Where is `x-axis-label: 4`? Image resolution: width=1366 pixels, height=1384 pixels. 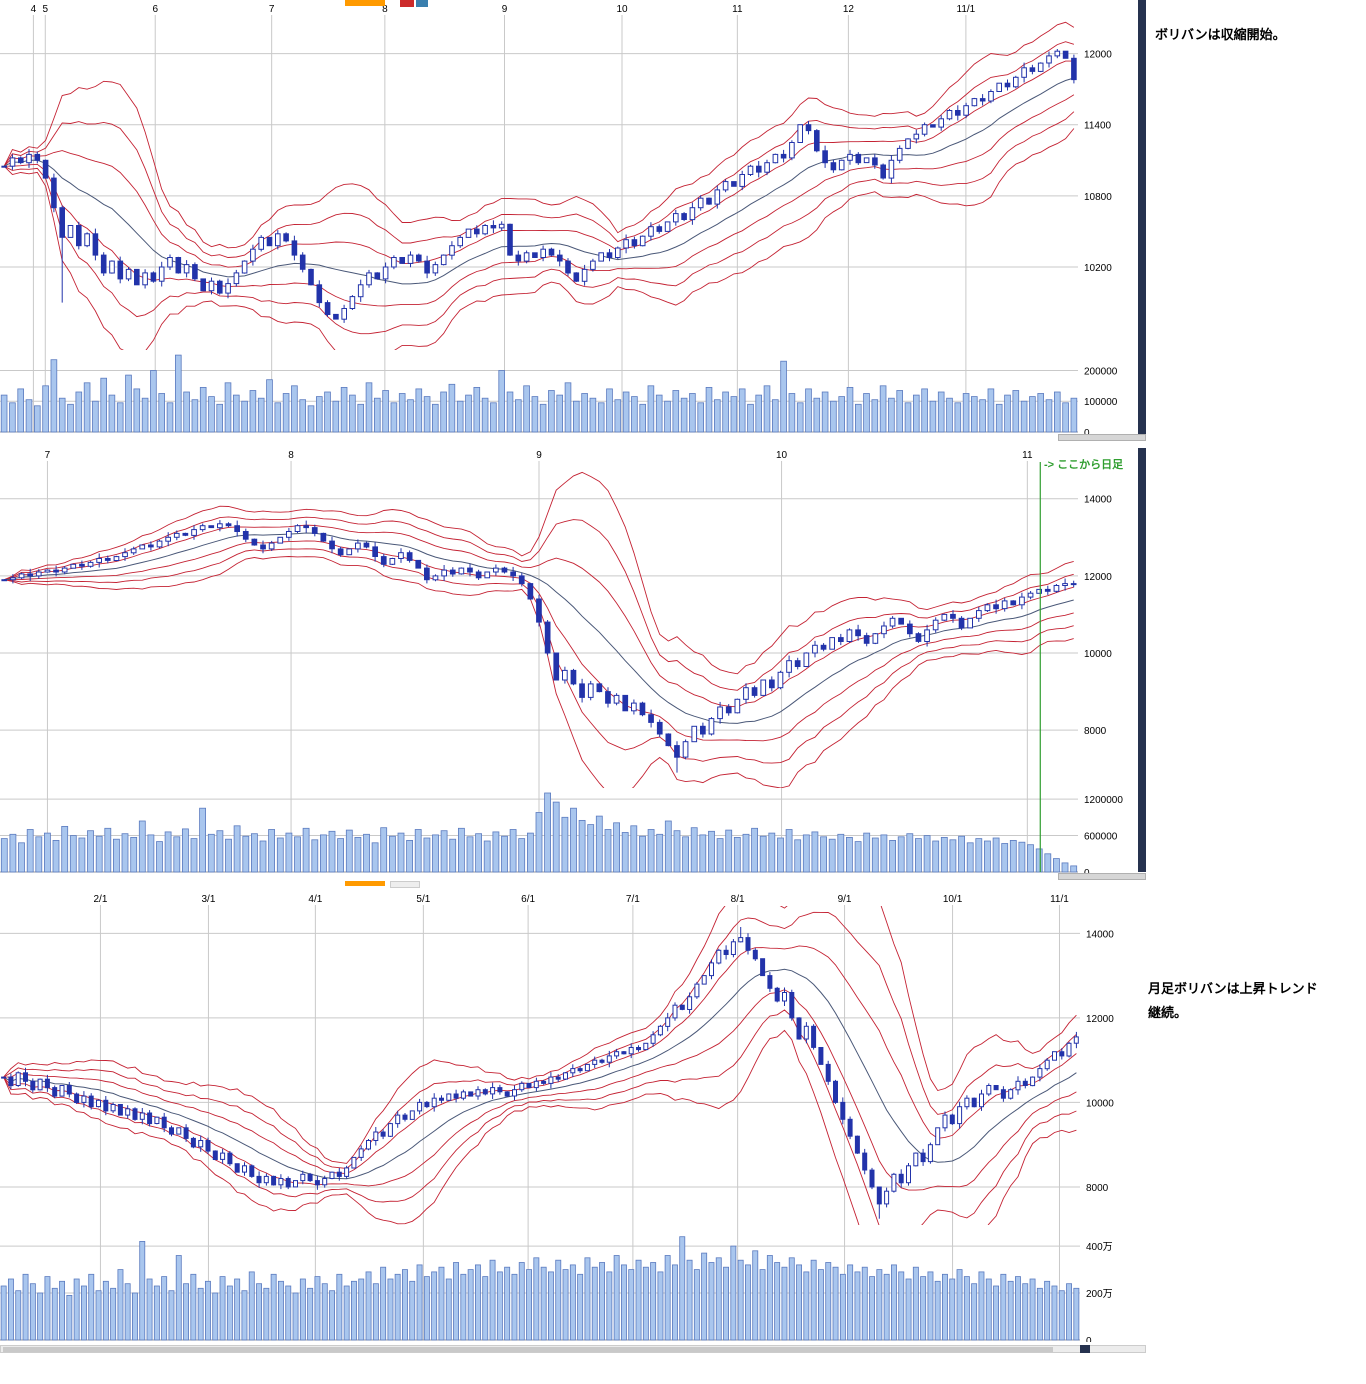
x-axis-label: 4 is located at coordinates (34, 9).